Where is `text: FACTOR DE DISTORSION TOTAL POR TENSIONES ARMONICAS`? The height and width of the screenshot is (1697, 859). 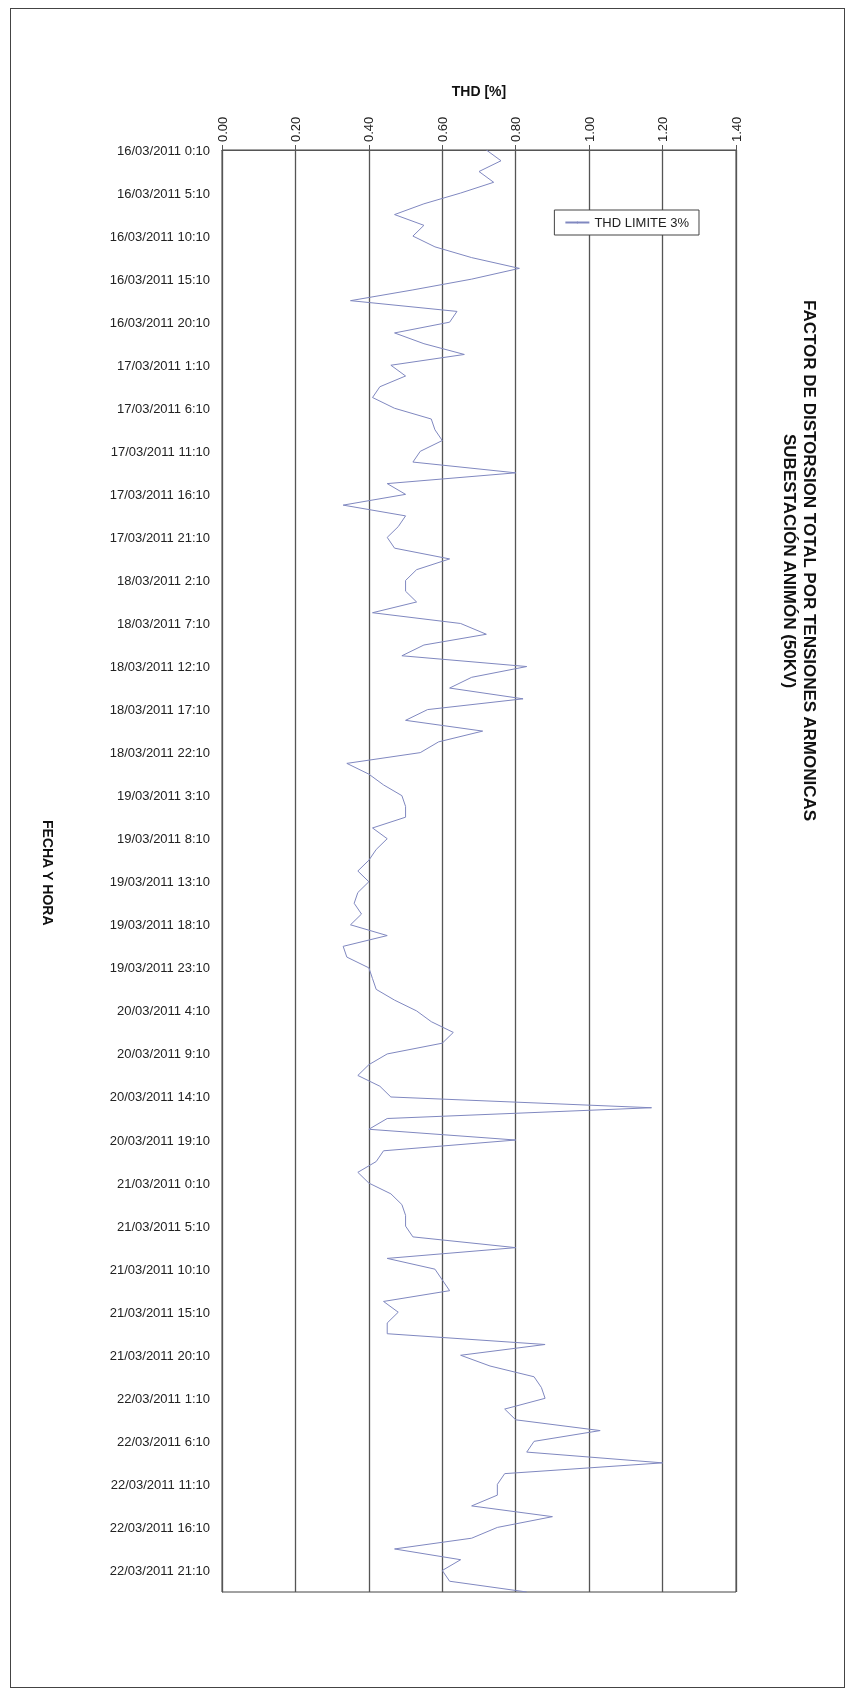
text: FACTOR DE DISTORSION TOTAL POR TENSIONES ARMONICAS is located at coordinates (809, 561).